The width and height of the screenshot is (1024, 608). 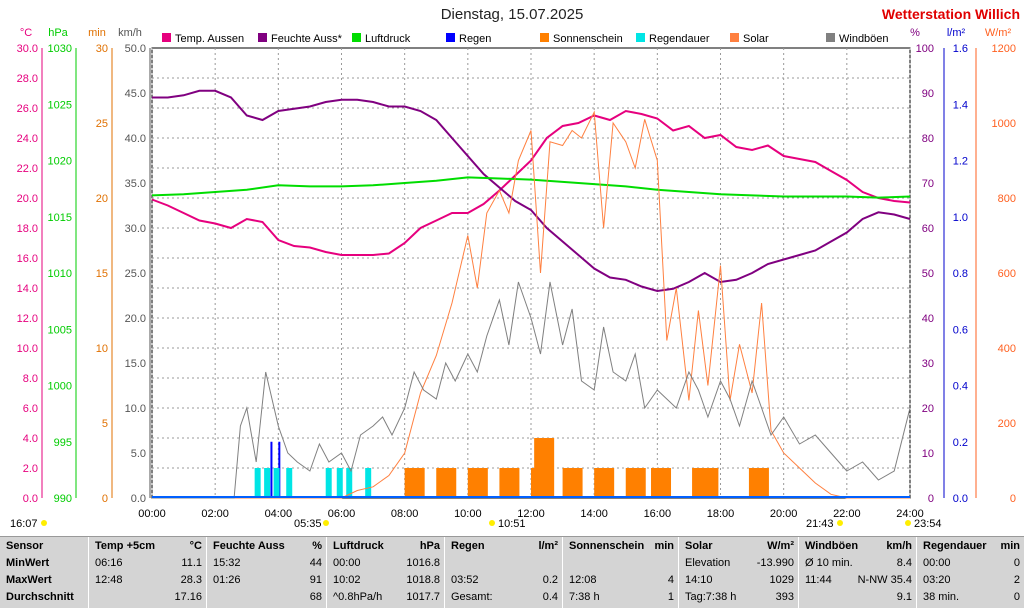 I want to click on tick-label-temp: 14.0, so click(x=27, y=289).